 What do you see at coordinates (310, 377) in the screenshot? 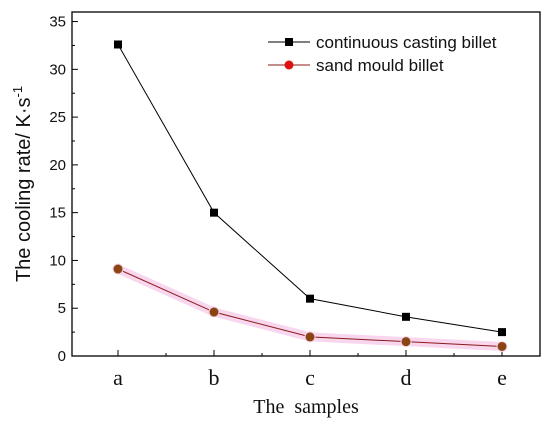
I see `x-tick-label: c` at bounding box center [310, 377].